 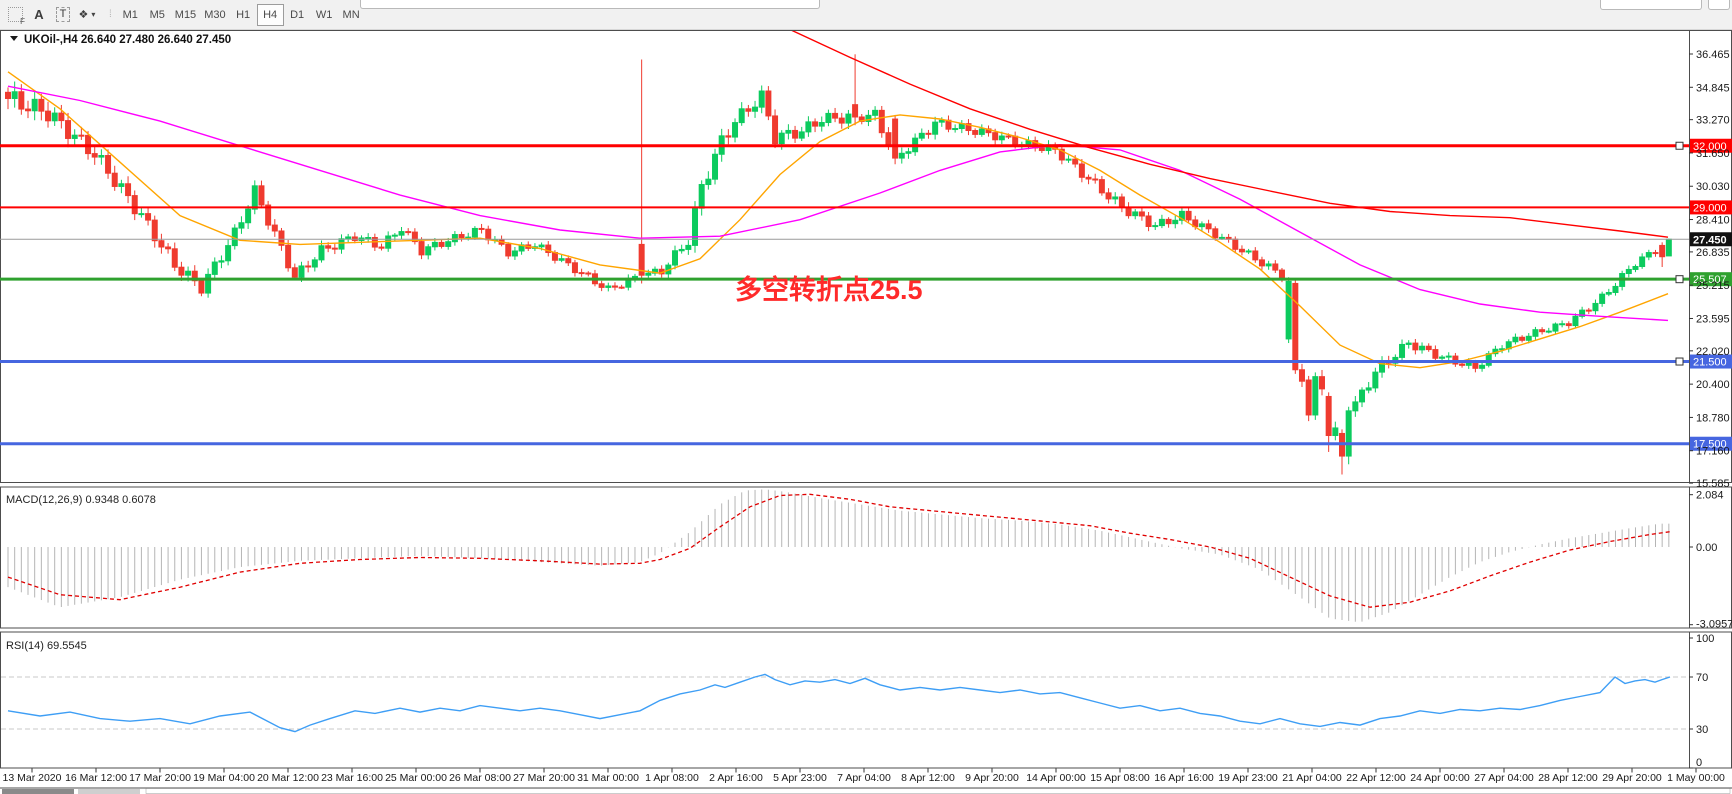 I want to click on time-axis-label: 26 Mar 08:00, so click(x=480, y=778).